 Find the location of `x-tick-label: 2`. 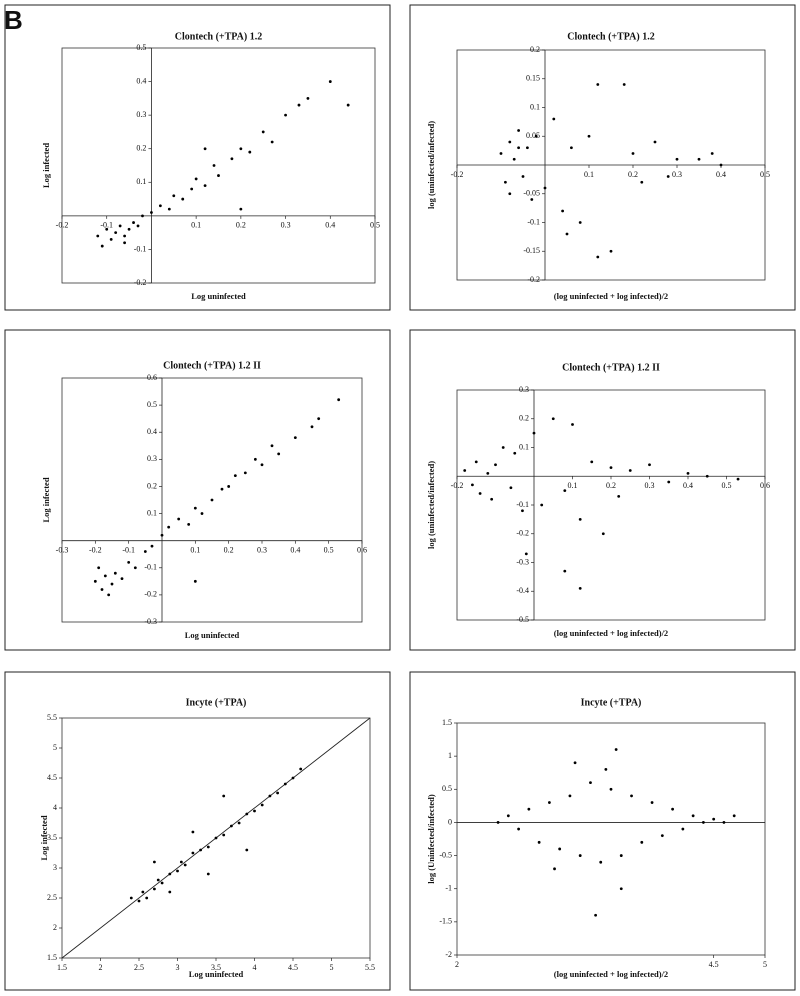

x-tick-label: 2 is located at coordinates (457, 964).